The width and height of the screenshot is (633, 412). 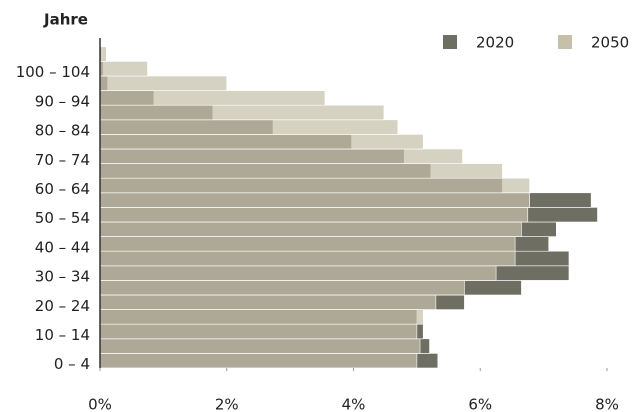 I want to click on y-tick-label: 70 – 74, so click(x=62, y=160).